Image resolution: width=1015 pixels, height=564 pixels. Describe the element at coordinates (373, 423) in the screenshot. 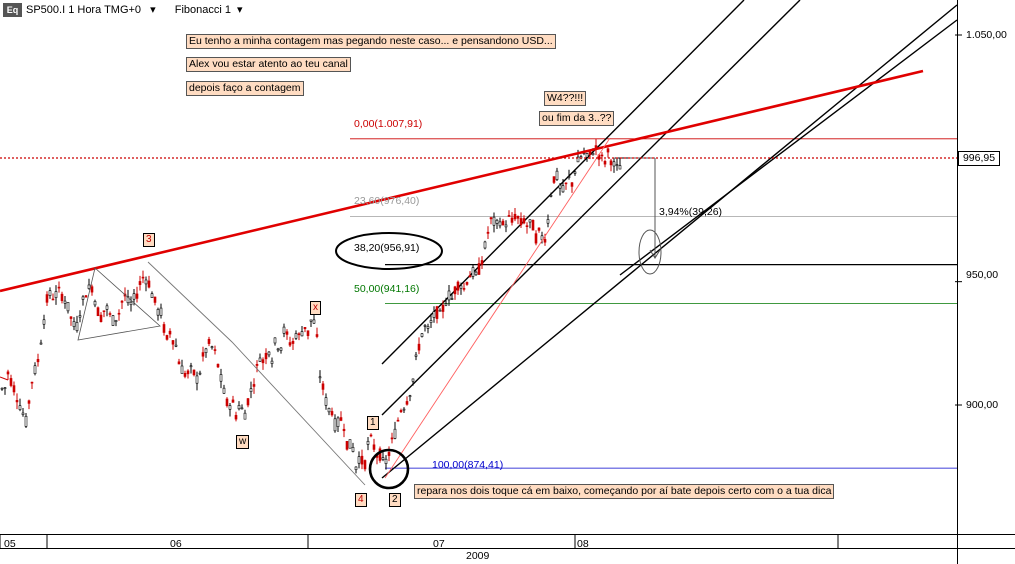

I see `wave-label-1: 1` at that location.